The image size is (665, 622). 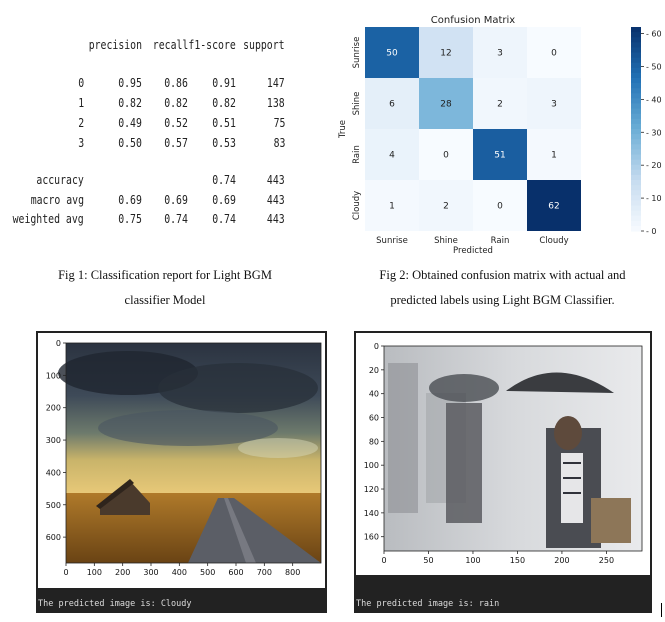 I want to click on y-tick-label: 0, so click(x=376, y=346).